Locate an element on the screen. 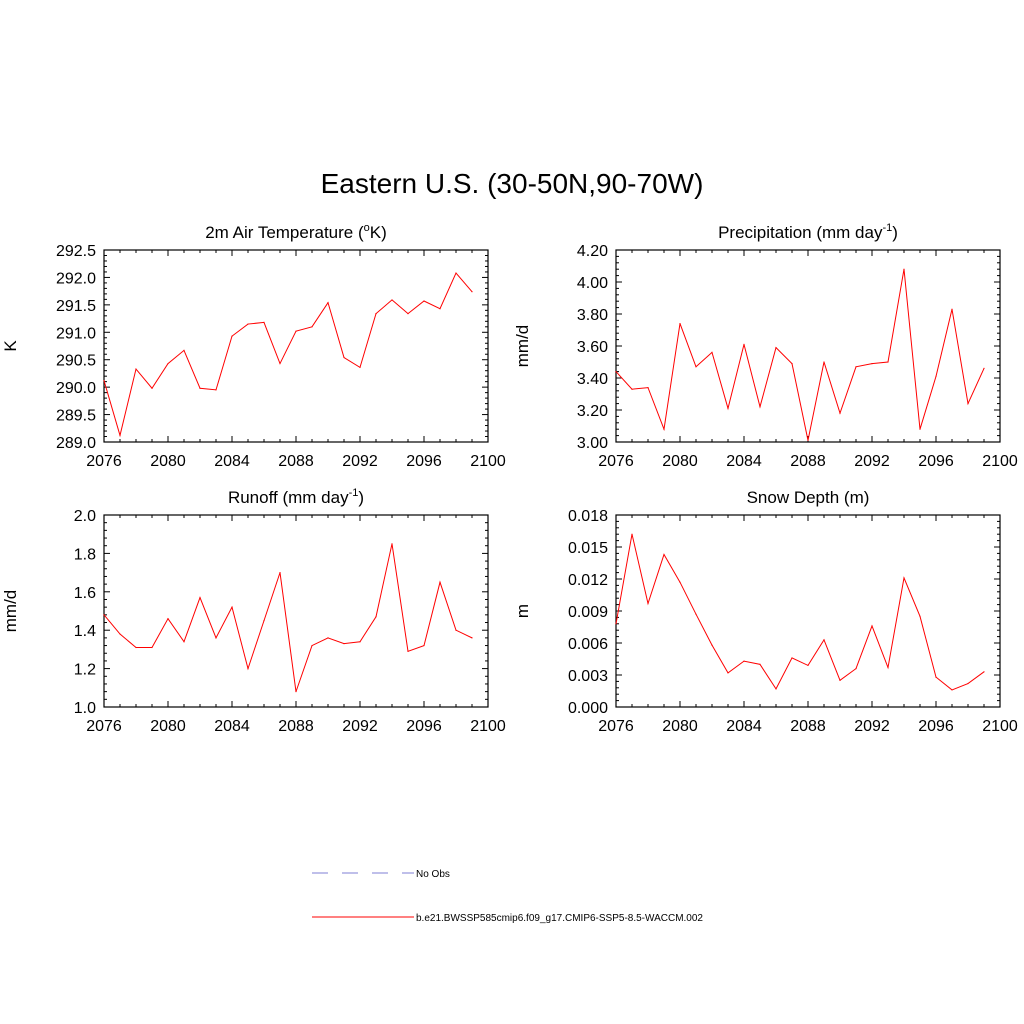 The width and height of the screenshot is (1024, 1024). runoff-x-tick-label: 2080 is located at coordinates (168, 726).